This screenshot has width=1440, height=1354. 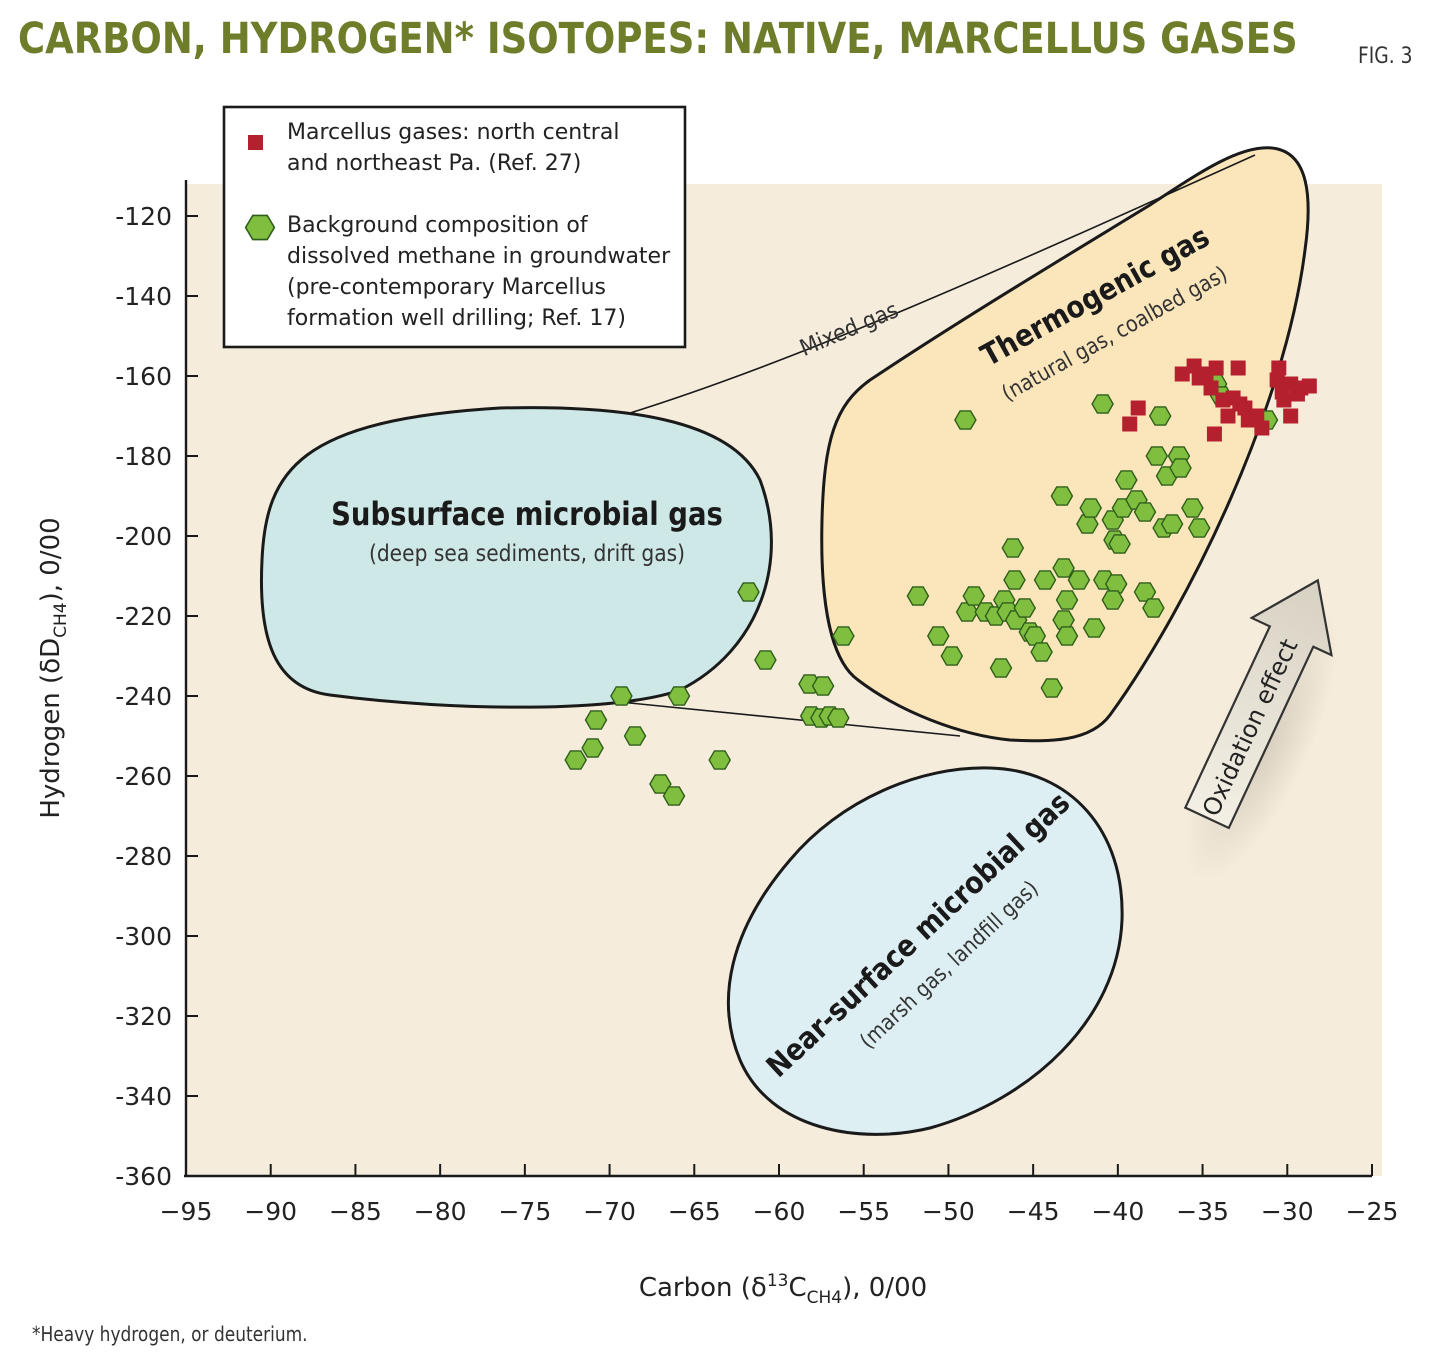 I want to click on y-tick-label: -280, so click(x=143, y=856).